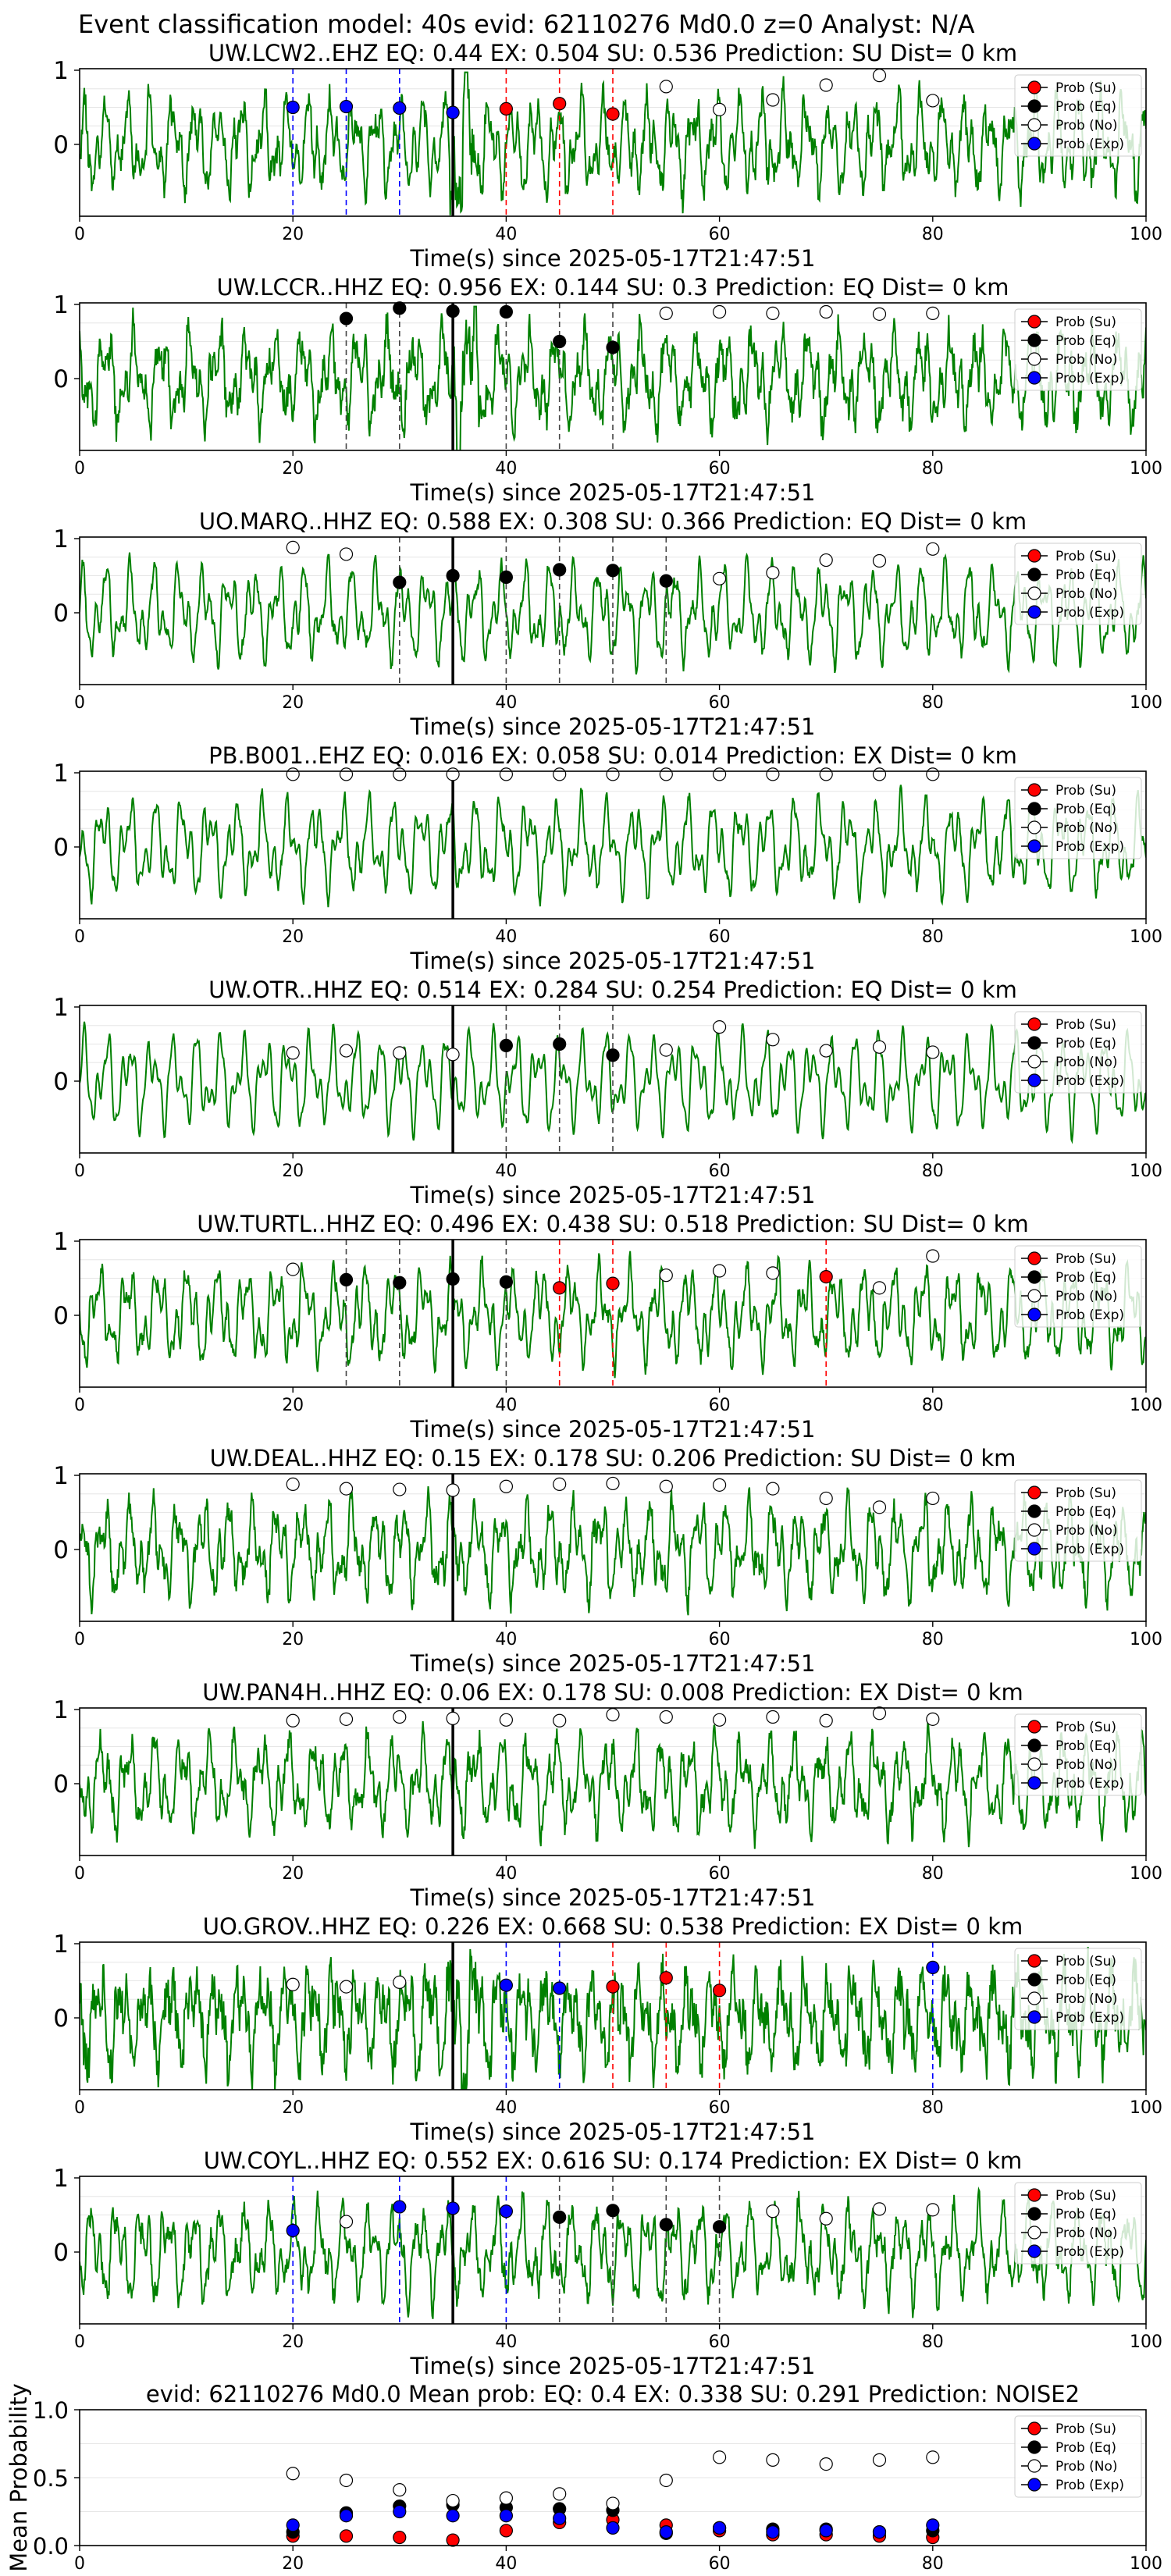  I want to click on legend-label: Prob (No), so click(1086, 828).